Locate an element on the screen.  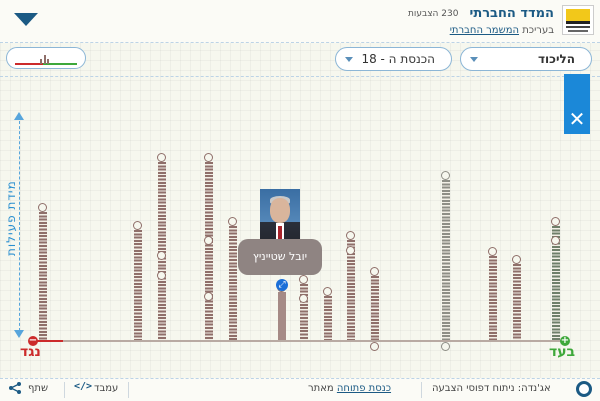
agenda-title: אג'נדה: ניתוח דפוסי הצבעה is located at coordinates (491, 388).